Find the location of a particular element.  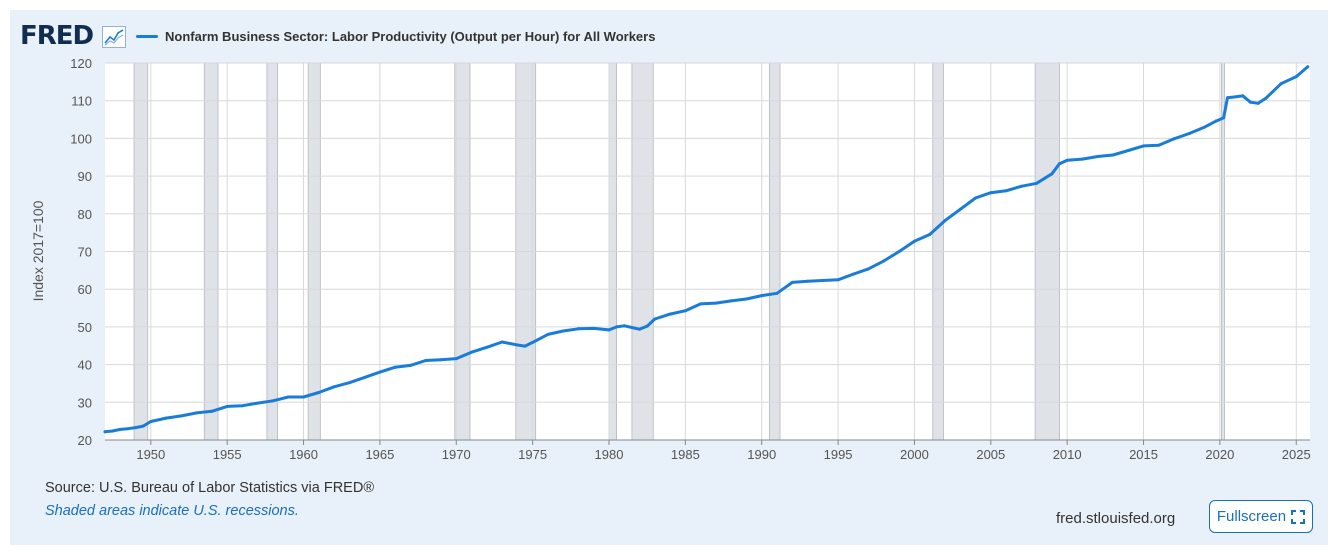

y-tick-label: 100 is located at coordinates (81, 138).